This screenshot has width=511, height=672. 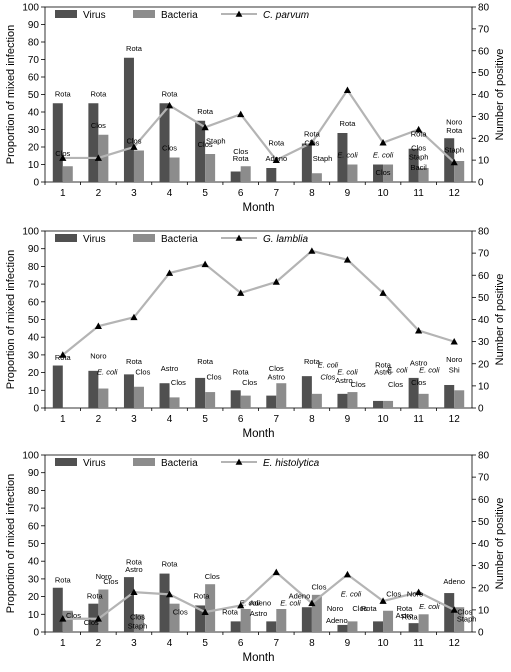 I want to click on x-tick-label: 4, so click(x=170, y=643).